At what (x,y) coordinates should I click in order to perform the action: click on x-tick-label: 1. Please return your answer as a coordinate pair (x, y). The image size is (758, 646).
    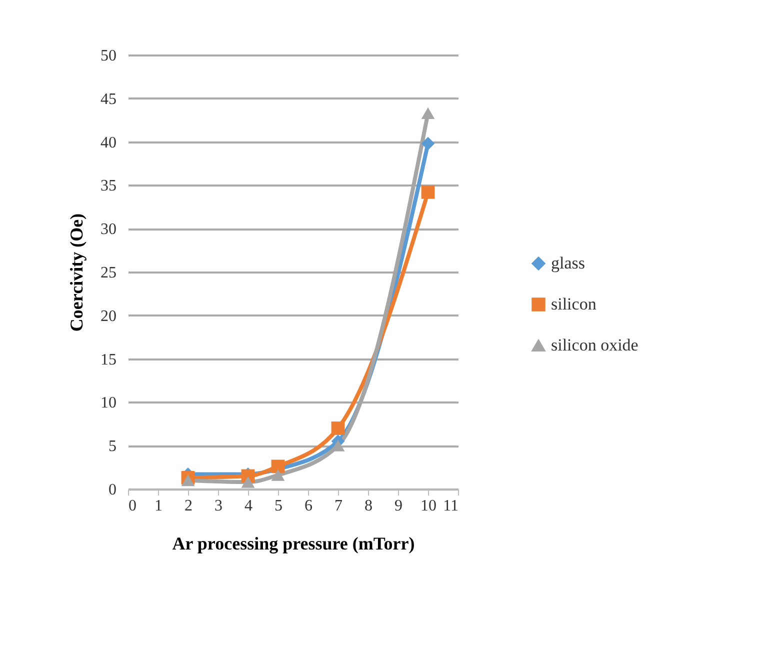
    Looking at the image, I should click on (158, 506).